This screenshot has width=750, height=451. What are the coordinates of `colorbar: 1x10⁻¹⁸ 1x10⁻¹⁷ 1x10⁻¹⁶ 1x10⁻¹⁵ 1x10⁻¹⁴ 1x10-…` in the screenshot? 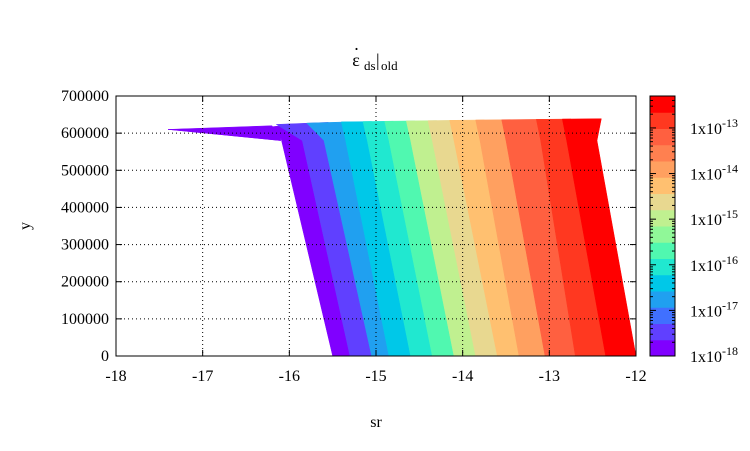 It's located at (694, 231).